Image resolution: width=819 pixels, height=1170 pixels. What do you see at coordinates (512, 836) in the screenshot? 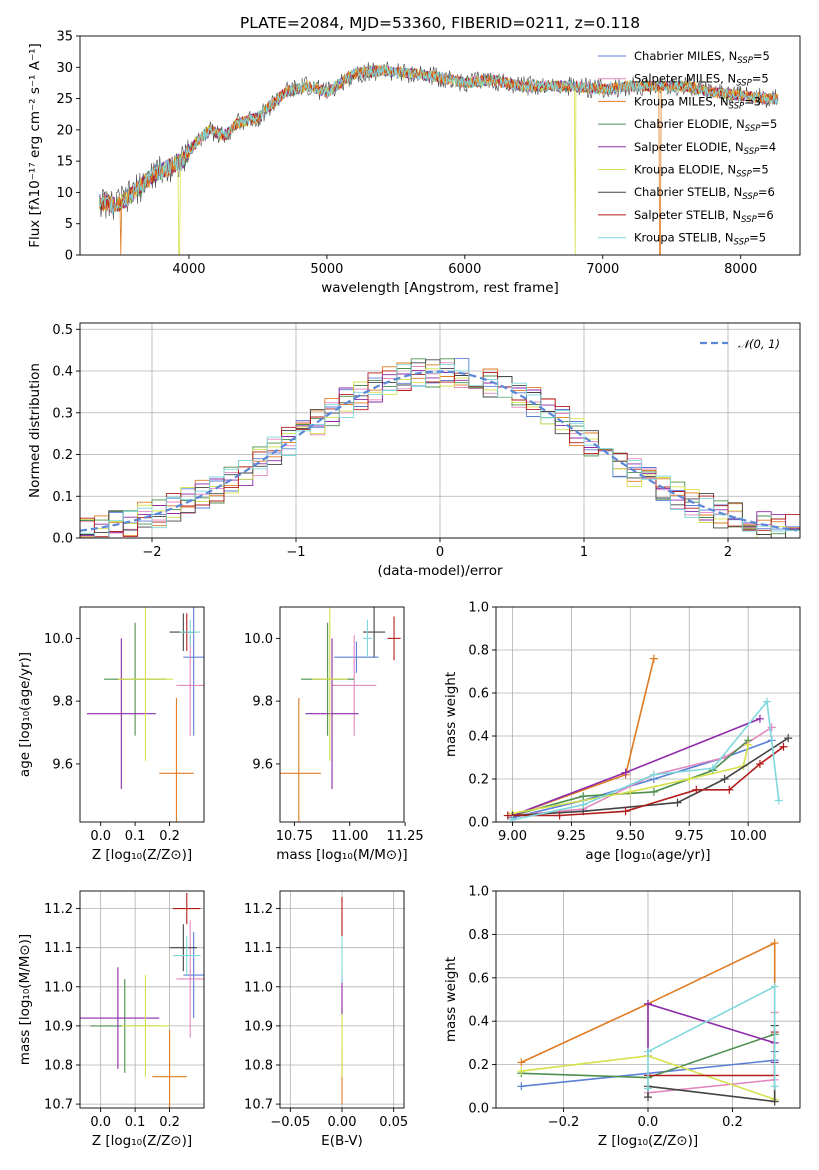
I see `x-tick-label: 9.00` at bounding box center [512, 836].